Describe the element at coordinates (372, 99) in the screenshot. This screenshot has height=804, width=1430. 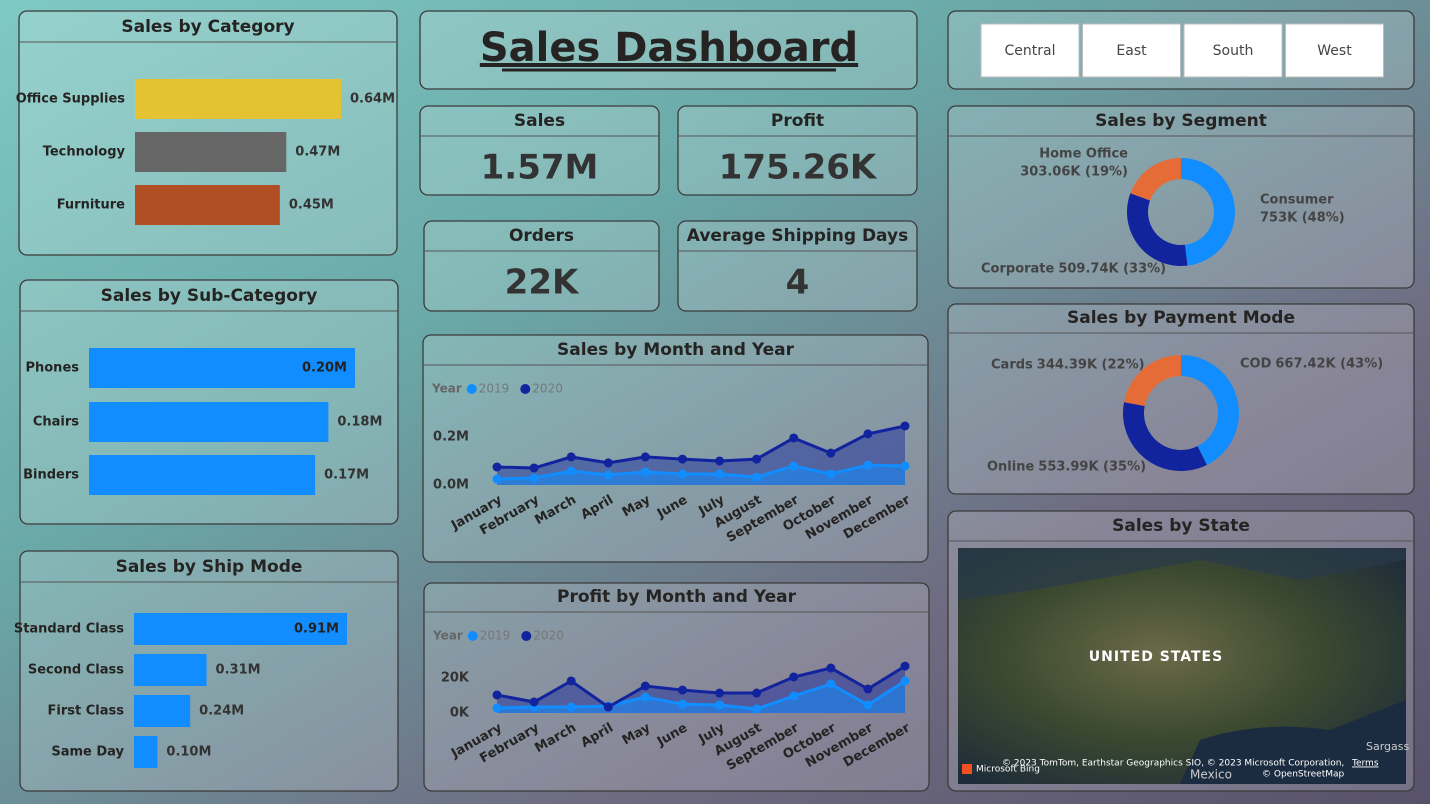
I see `data-label: 0.64M` at that location.